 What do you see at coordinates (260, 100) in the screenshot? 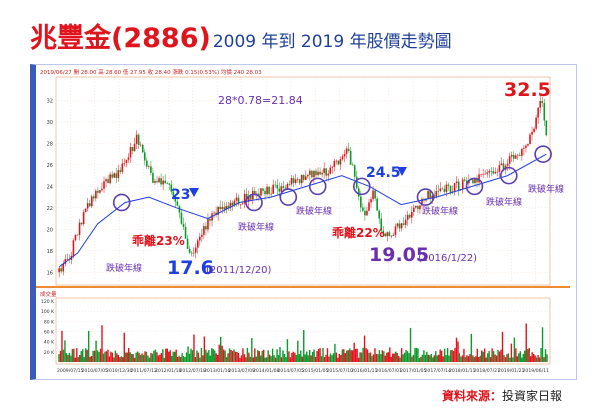
I see `annot-formula: 28*0.78=21.84` at bounding box center [260, 100].